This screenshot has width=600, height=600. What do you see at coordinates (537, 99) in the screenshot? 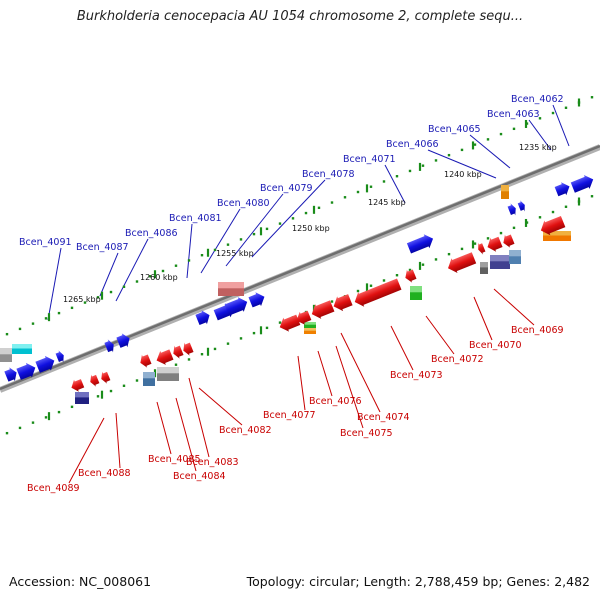
I see `gene-label: Bcen_4062` at bounding box center [537, 99].